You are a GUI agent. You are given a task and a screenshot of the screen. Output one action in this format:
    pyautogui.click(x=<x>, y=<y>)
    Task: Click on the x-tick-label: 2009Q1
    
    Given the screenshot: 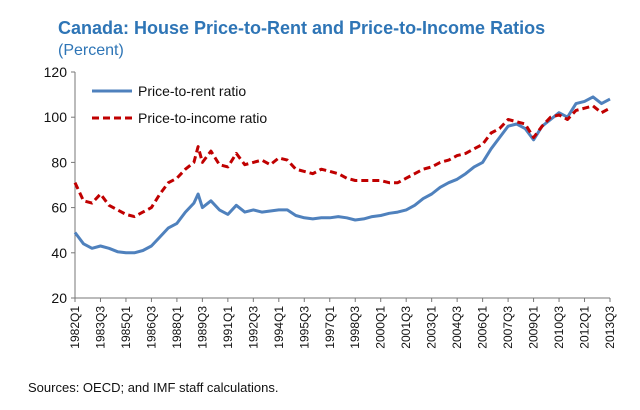 What is the action you would take?
    pyautogui.click(x=534, y=327)
    